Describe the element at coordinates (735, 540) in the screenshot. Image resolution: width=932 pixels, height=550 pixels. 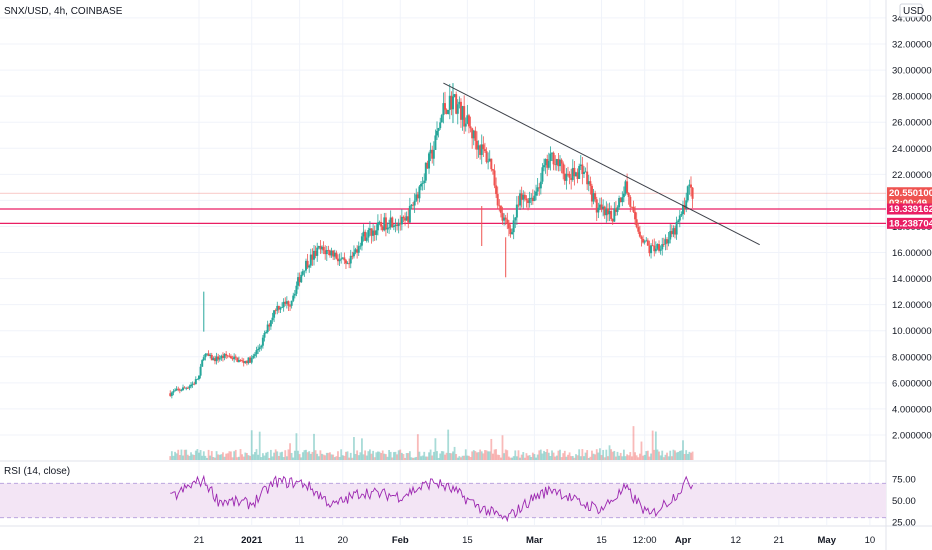
I see `time-tick-label: 12` at that location.